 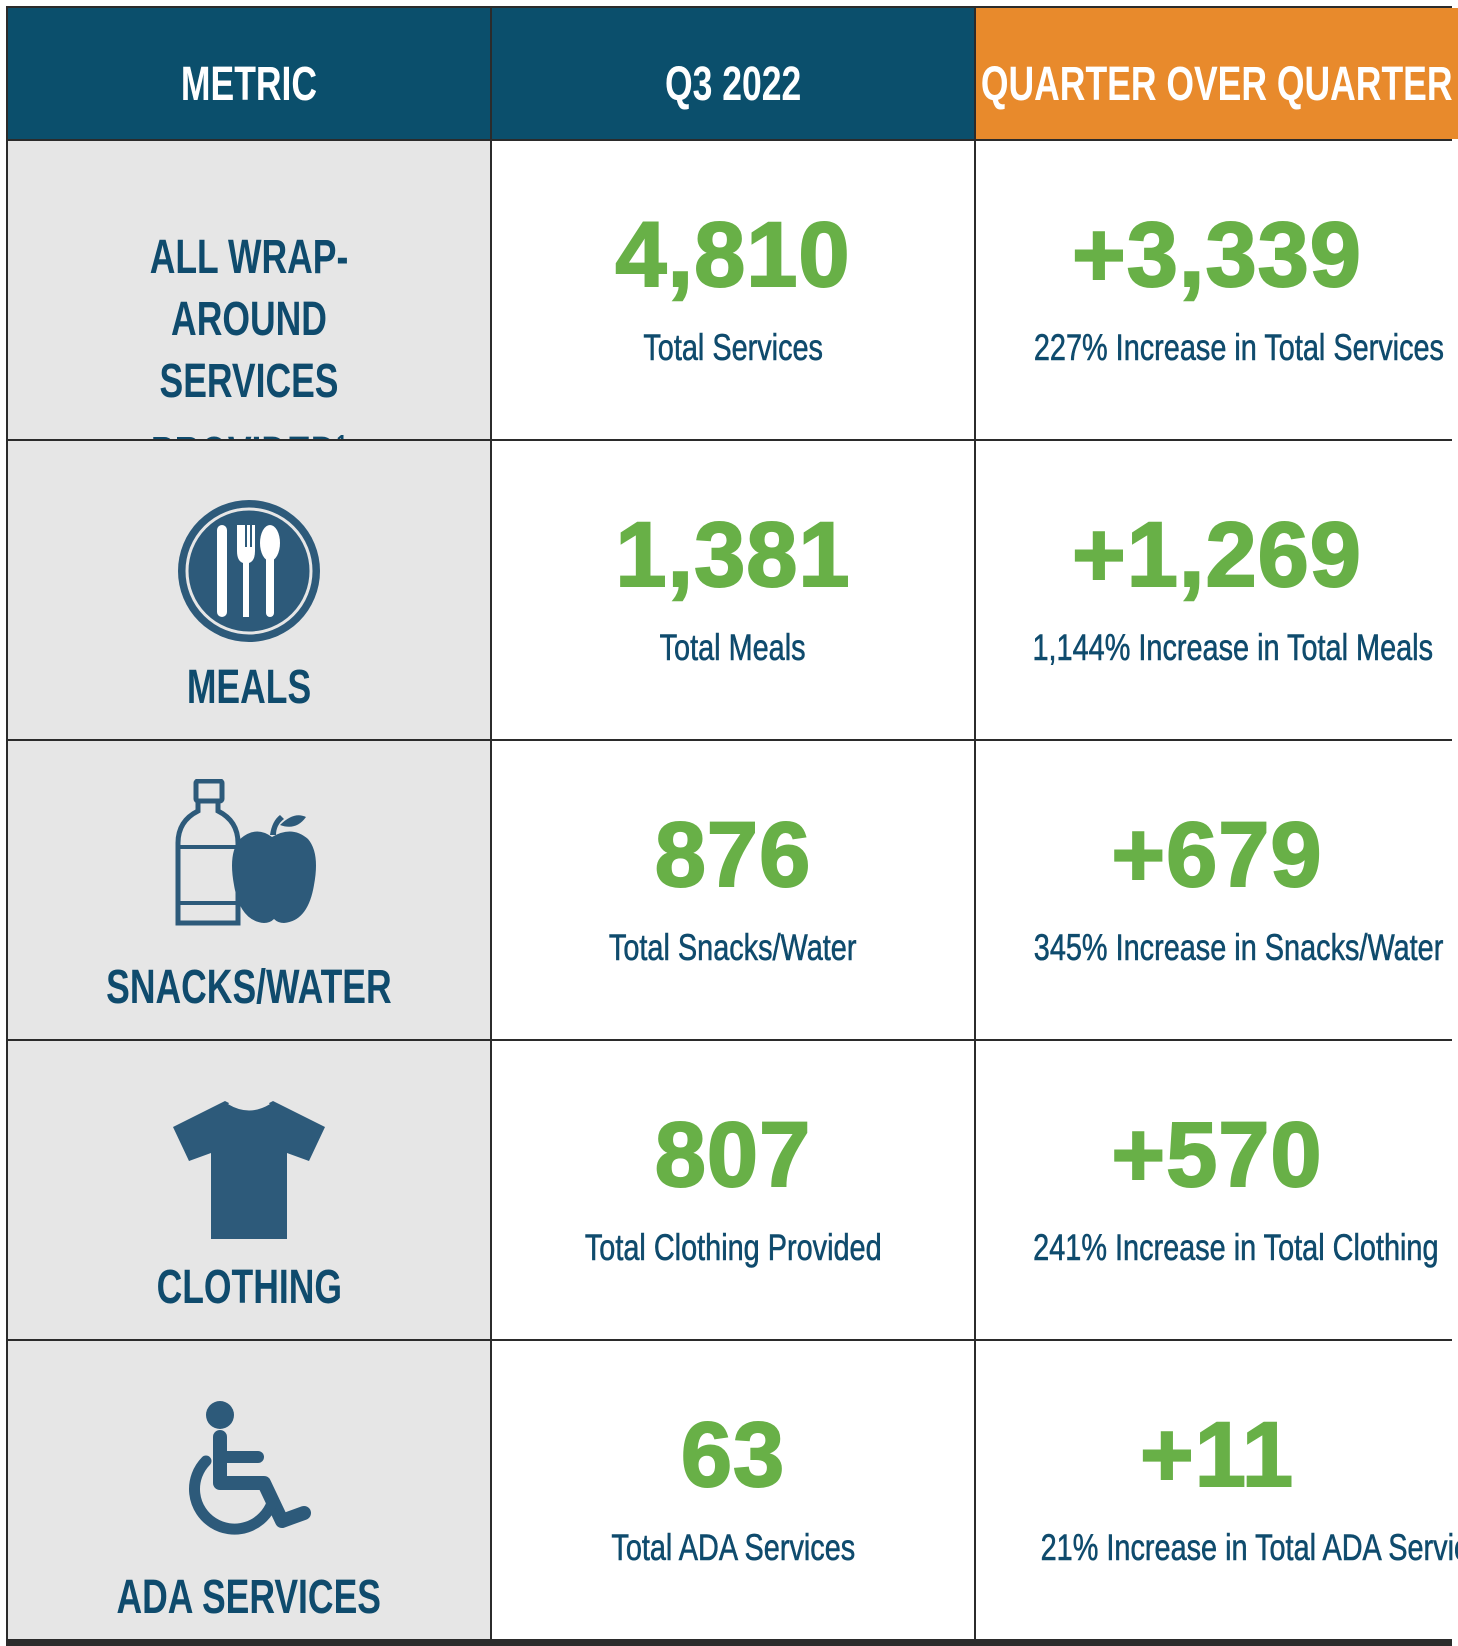 I want to click on value-label-text: Total Services, so click(x=733, y=348).